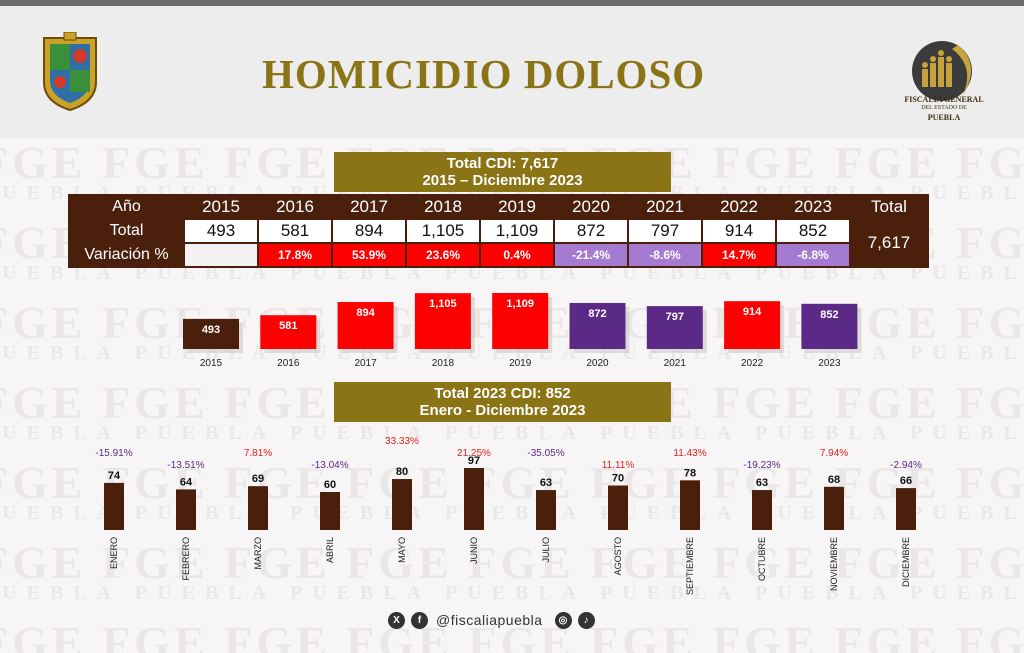 The width and height of the screenshot is (1024, 653). Describe the element at coordinates (258, 508) in the screenshot. I see `bar-marzo` at that location.